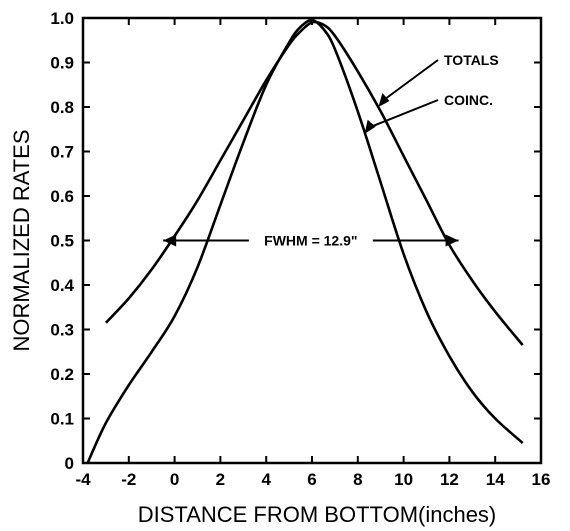 Image resolution: width=570 pixels, height=531 pixels. I want to click on y-tick-label: 0.4, so click(62, 285).